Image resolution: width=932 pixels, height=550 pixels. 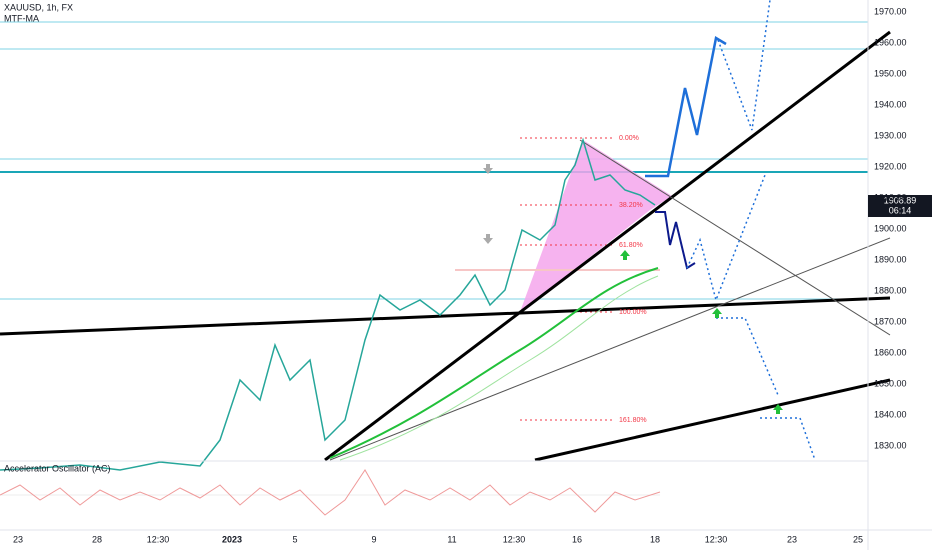 I want to click on last-price: 1908.89, so click(x=900, y=200).